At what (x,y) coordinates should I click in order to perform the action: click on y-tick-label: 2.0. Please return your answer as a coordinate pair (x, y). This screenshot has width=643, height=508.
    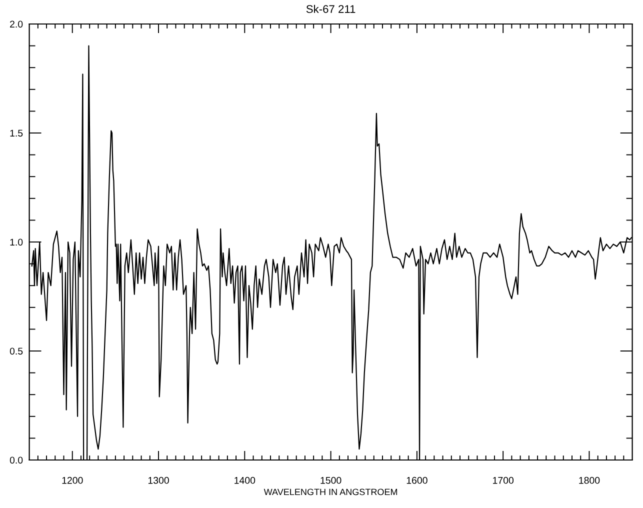
    Looking at the image, I should click on (16, 24).